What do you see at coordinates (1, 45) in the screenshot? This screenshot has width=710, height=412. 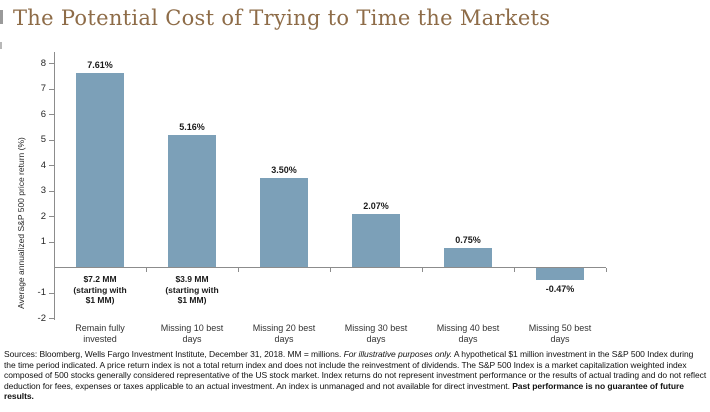 I see `left-edge-mark-small` at bounding box center [1, 45].